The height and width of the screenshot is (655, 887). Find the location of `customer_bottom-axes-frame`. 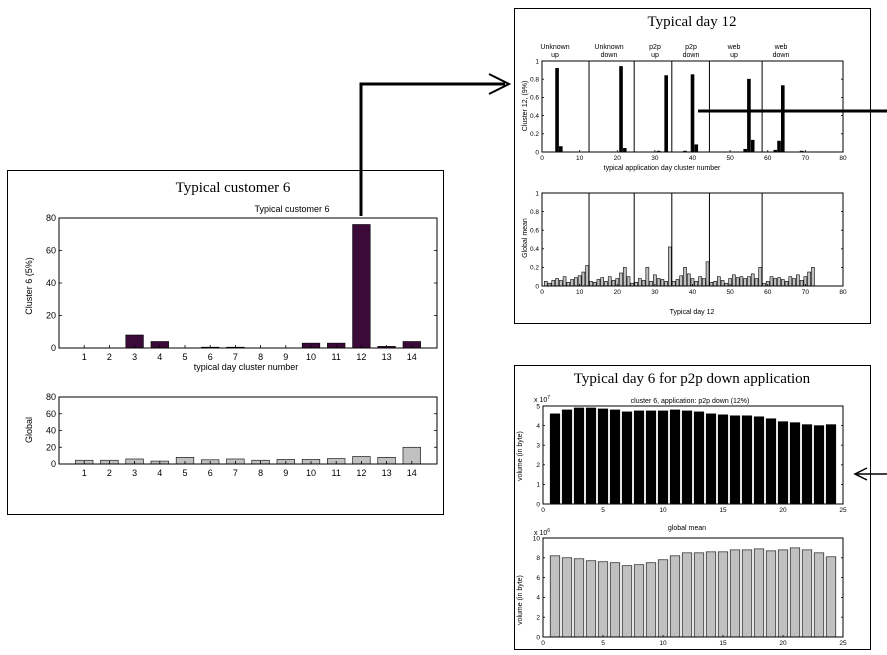

customer_bottom-axes-frame is located at coordinates (248, 430).